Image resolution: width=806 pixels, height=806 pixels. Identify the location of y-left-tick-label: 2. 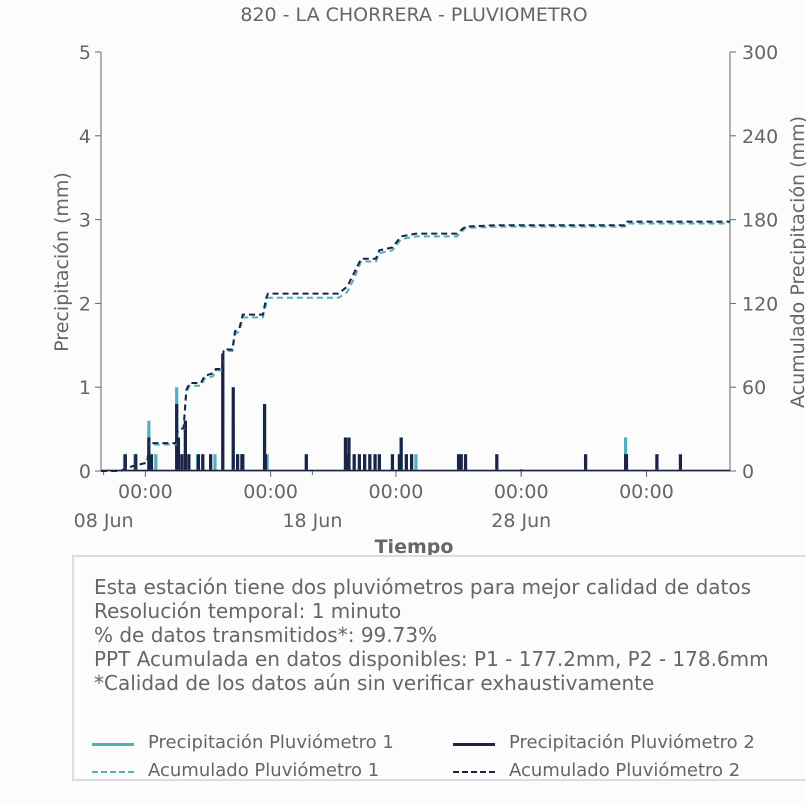
(85, 304).